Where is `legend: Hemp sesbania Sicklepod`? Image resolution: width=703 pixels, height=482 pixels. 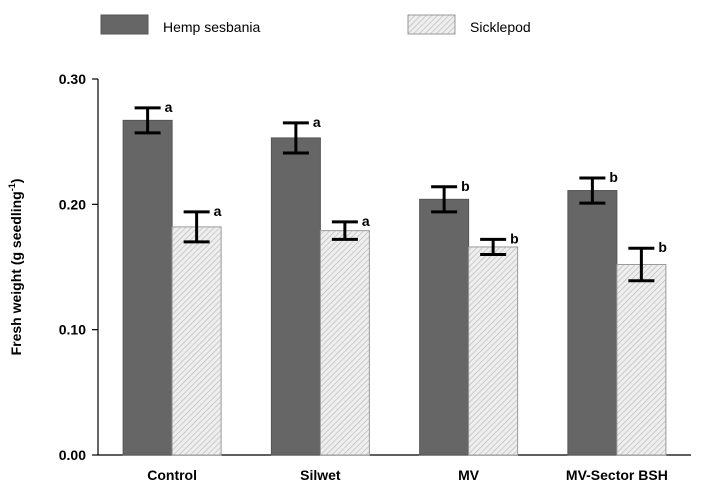
legend: Hemp sesbania Sicklepod is located at coordinates (315, 24).